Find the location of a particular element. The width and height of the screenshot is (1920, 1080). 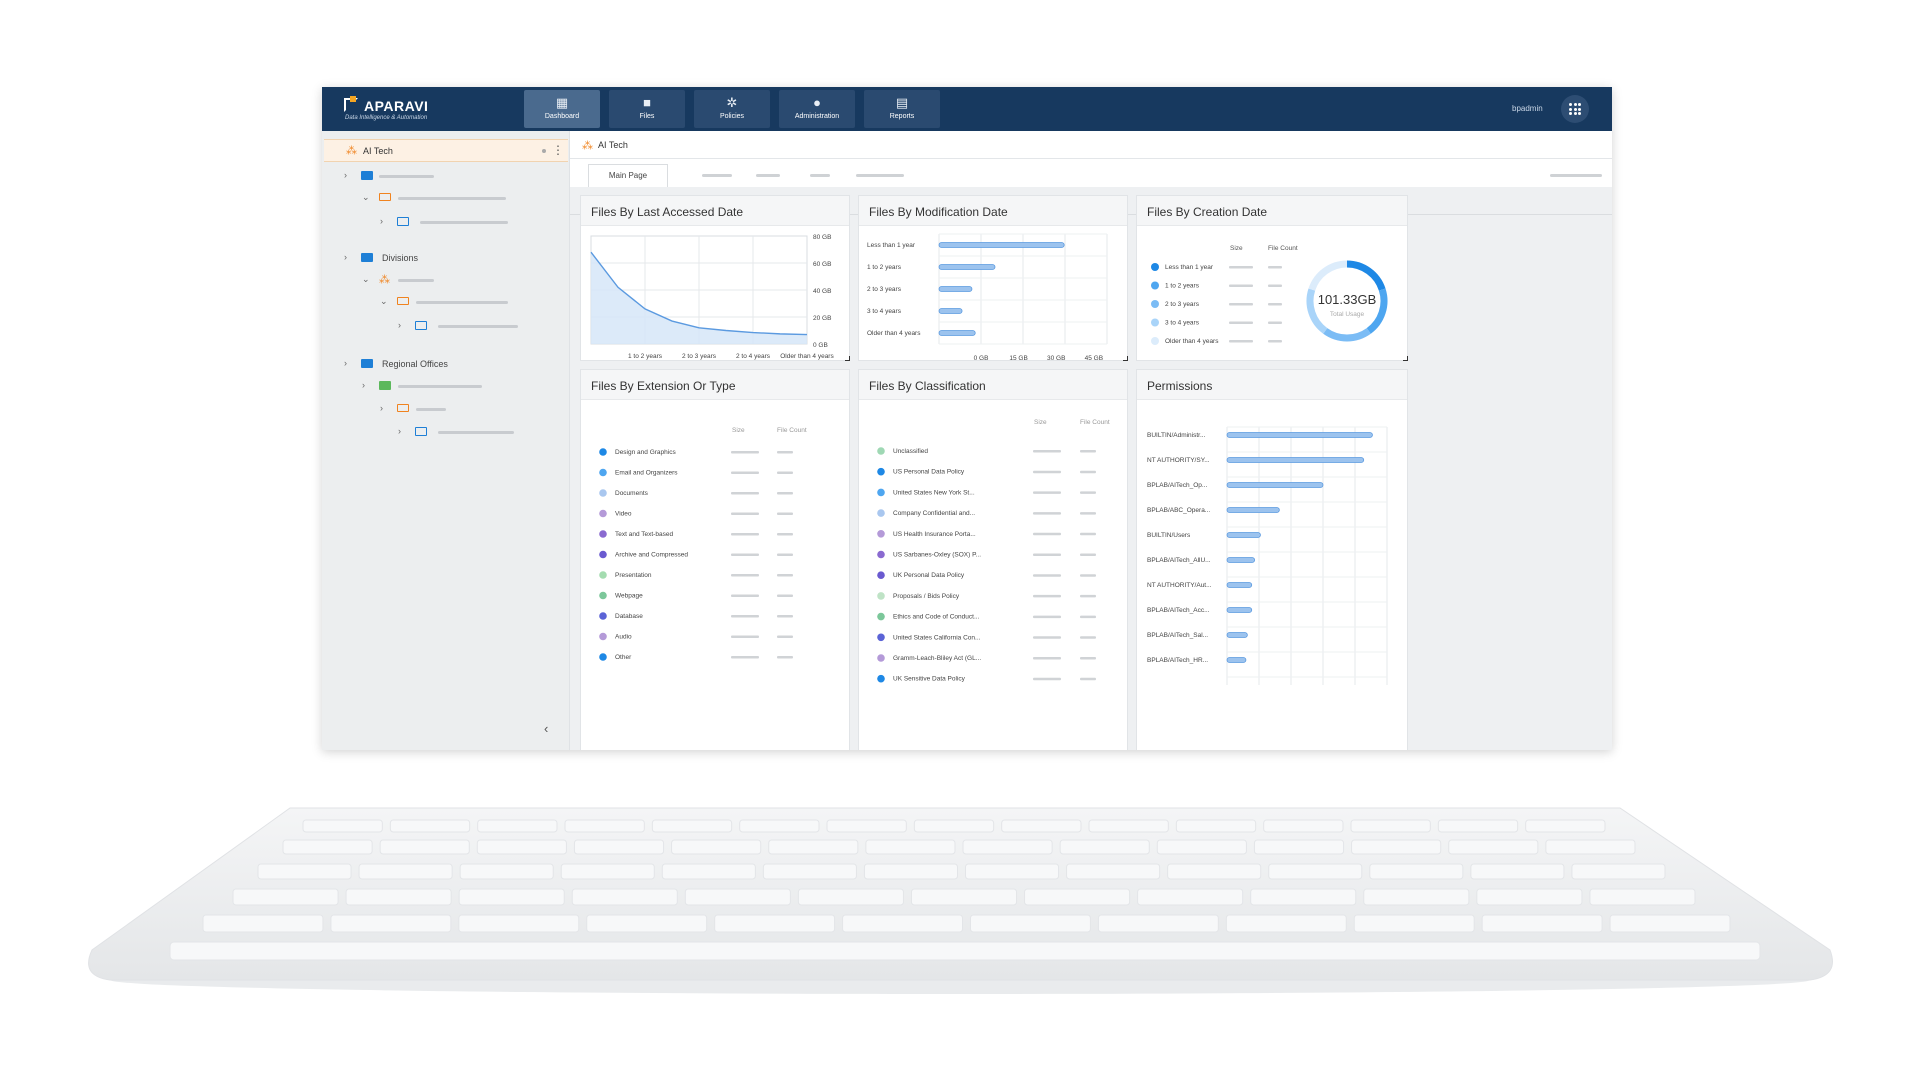

nav-dashboard-label: Dashboard is located at coordinates (562, 116).